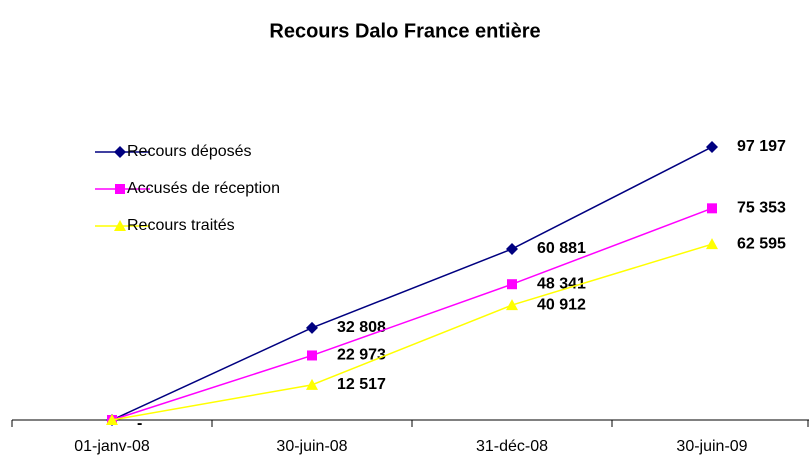 This screenshot has height=461, width=809. What do you see at coordinates (761, 243) in the screenshot?
I see `data-label: 62 595` at bounding box center [761, 243].